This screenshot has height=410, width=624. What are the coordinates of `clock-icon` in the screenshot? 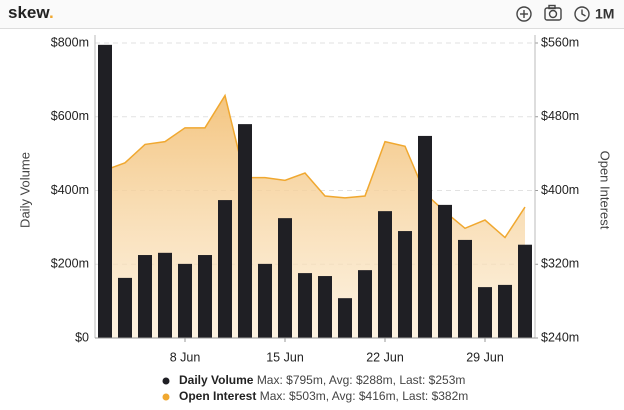 It's located at (582, 14).